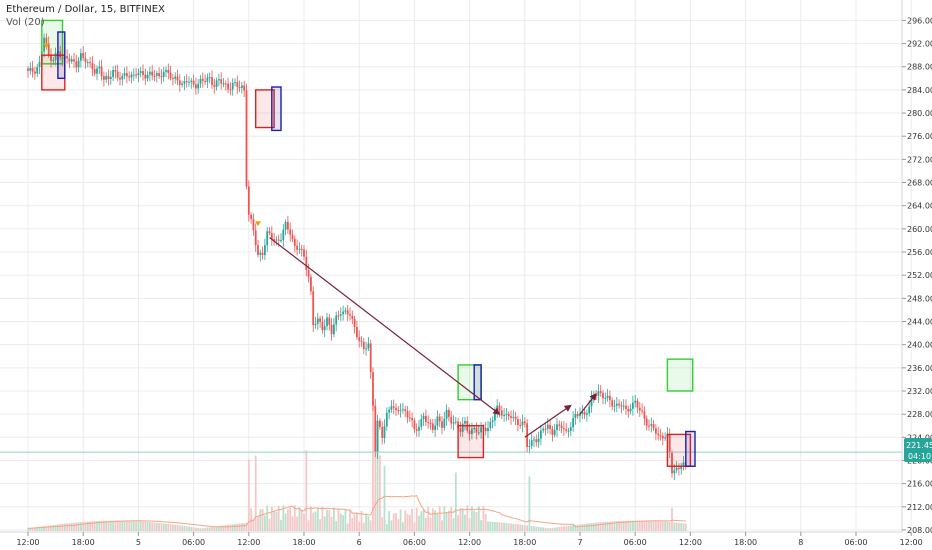  What do you see at coordinates (25, 22) in the screenshot?
I see `volume-indicator-label: Vol (20)` at bounding box center [25, 22].